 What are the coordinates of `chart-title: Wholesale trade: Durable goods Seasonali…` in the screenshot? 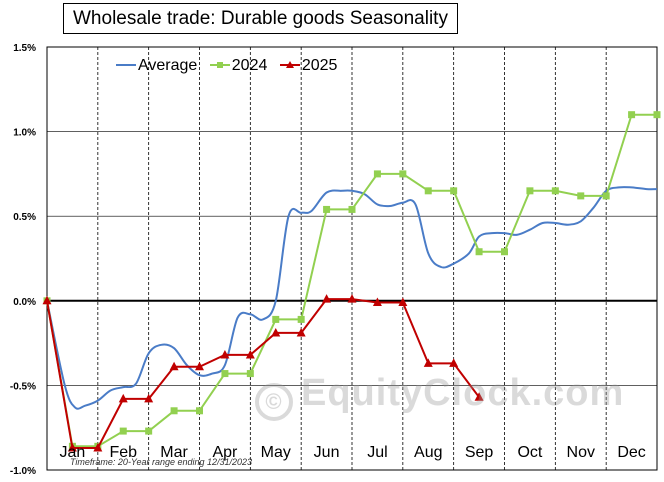 It's located at (260, 18).